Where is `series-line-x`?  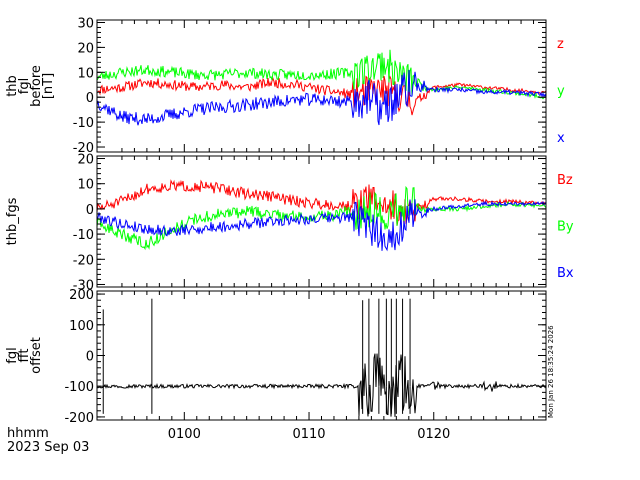 series-line-x is located at coordinates (321, 97).